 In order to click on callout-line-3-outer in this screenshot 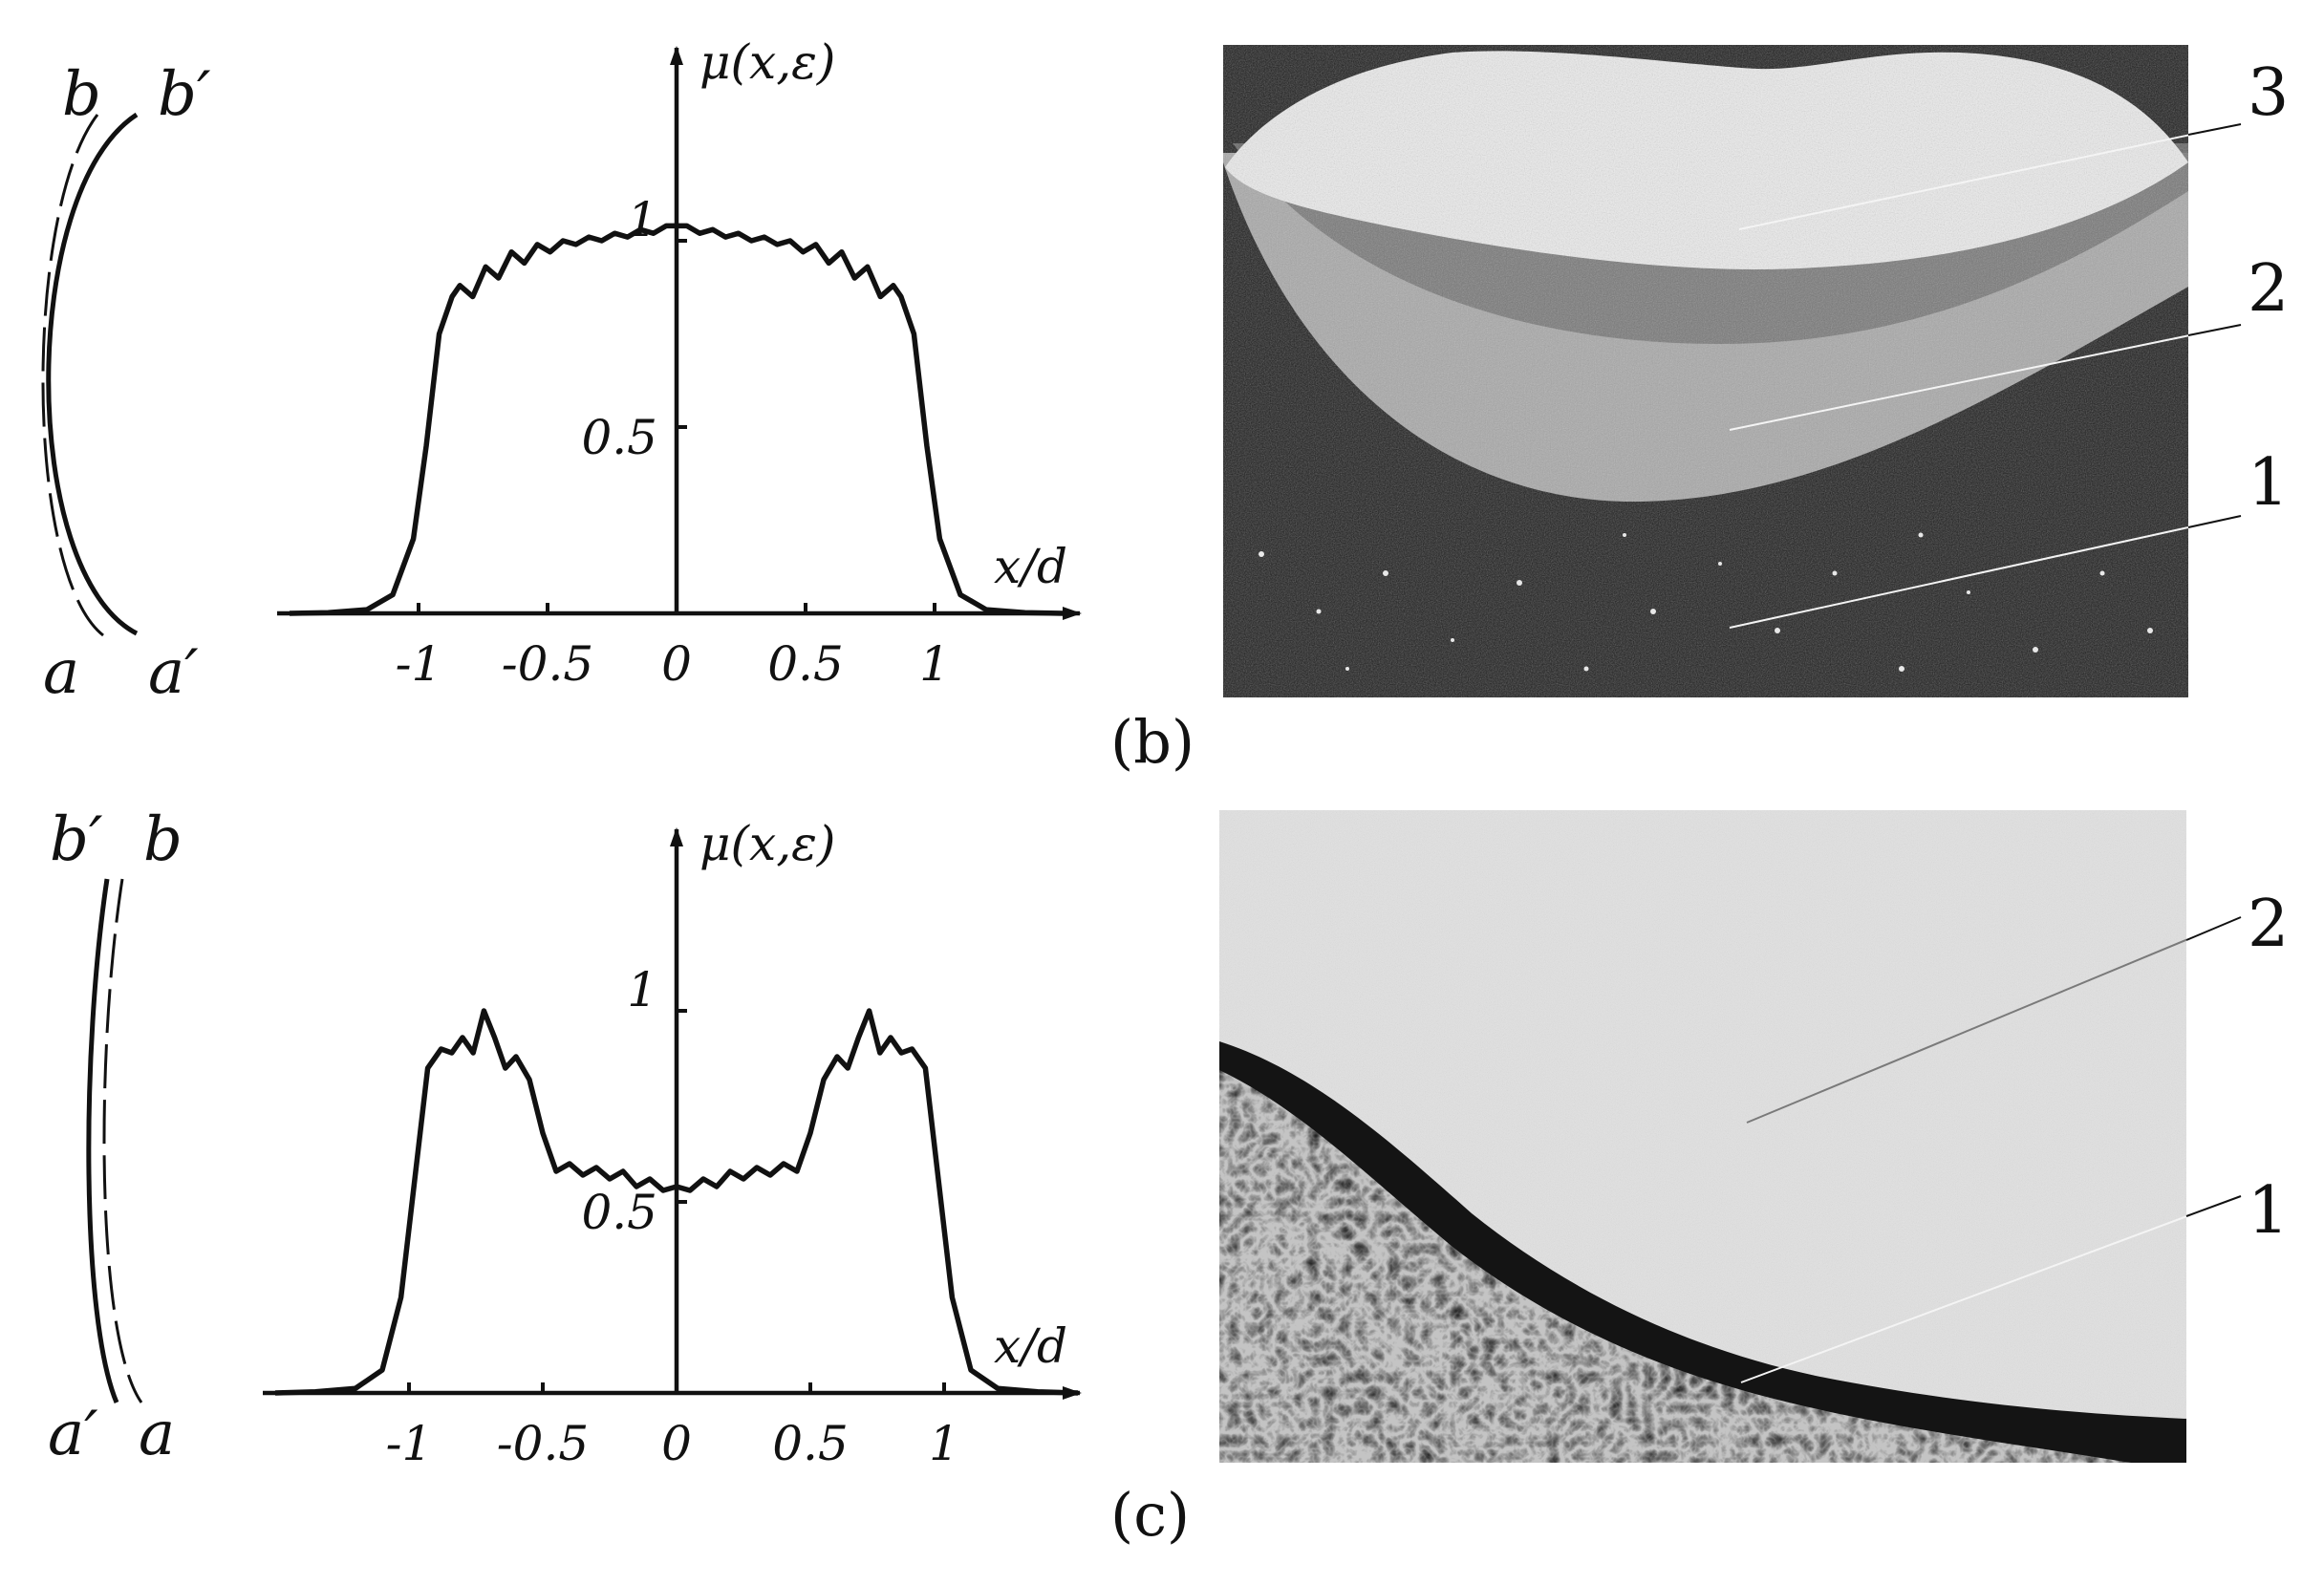, I will do `click(2214, 130)`.